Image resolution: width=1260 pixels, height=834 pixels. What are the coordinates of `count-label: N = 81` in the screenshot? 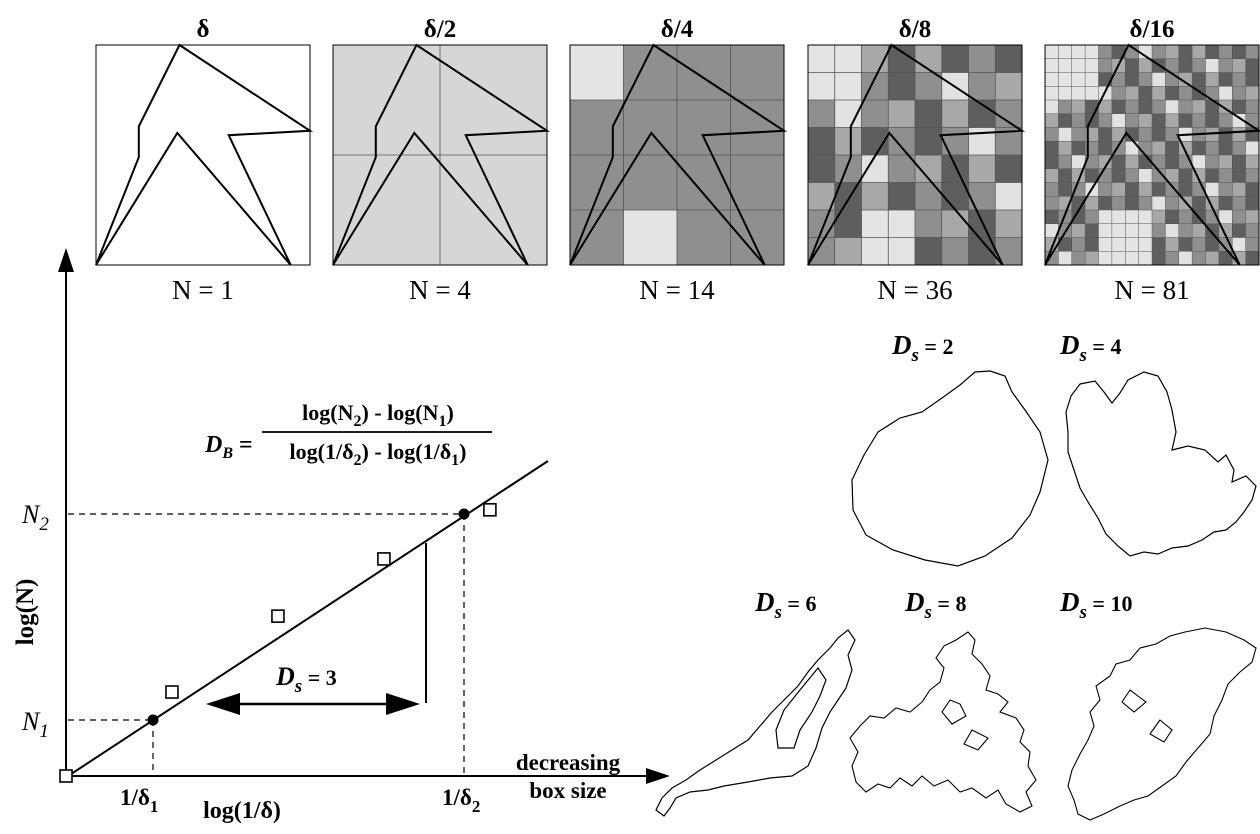 It's located at (1151, 290).